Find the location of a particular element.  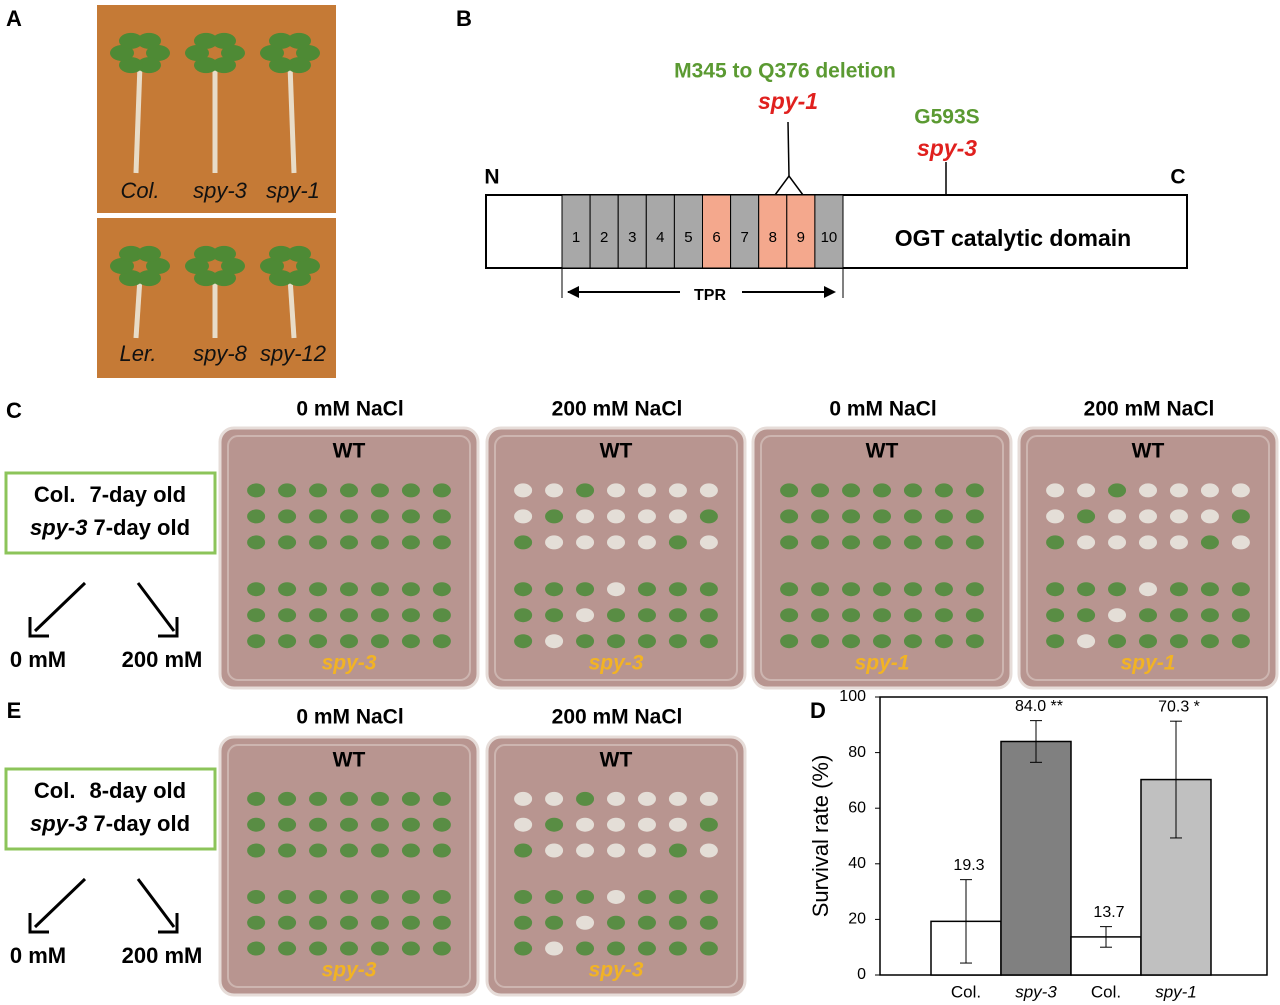

plate-rim is located at coordinates (349, 866).